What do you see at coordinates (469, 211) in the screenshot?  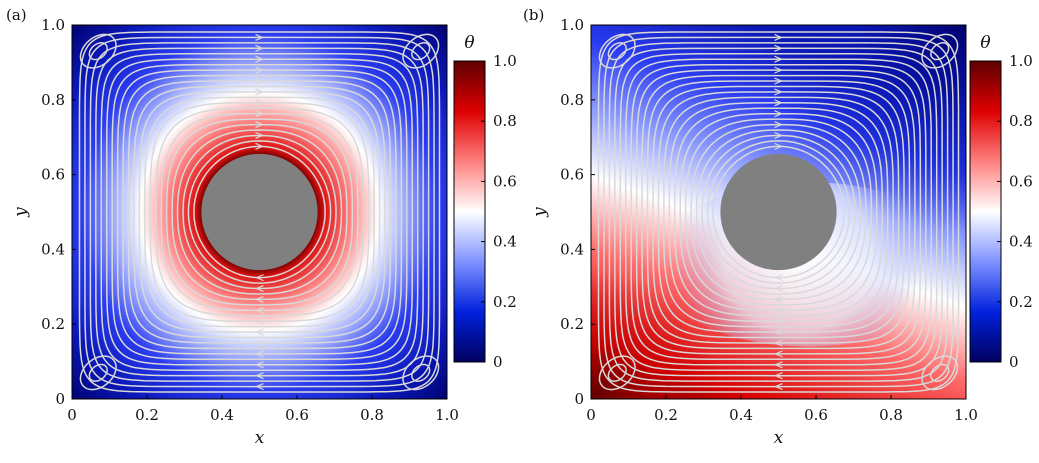 I see `colorbar-bar` at bounding box center [469, 211].